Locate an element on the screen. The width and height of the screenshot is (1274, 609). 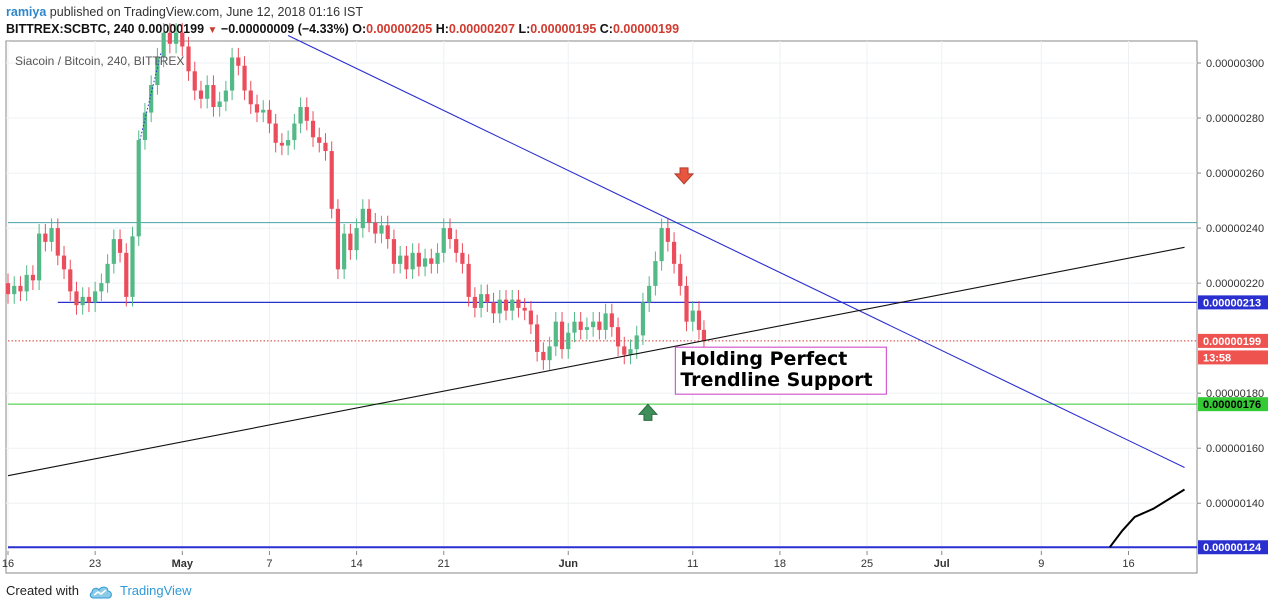
open-label: O: is located at coordinates (359, 29).